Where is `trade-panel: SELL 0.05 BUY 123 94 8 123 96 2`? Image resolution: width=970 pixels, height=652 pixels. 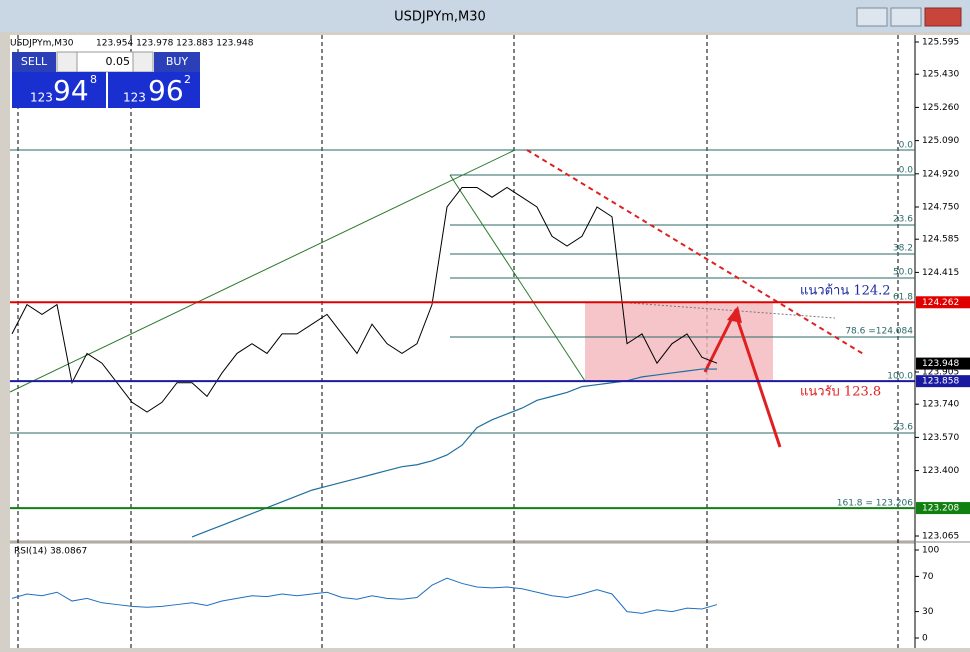
trade-panel: SELL 0.05 BUY 123 94 8 123 96 2 is located at coordinates (106, 79).